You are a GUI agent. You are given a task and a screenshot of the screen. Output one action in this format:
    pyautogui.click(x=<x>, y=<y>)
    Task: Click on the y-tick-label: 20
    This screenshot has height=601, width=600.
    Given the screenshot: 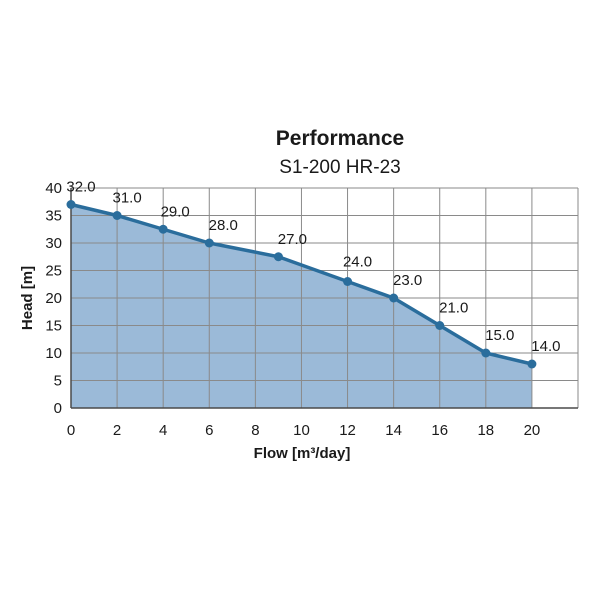 What is the action you would take?
    pyautogui.click(x=53, y=298)
    